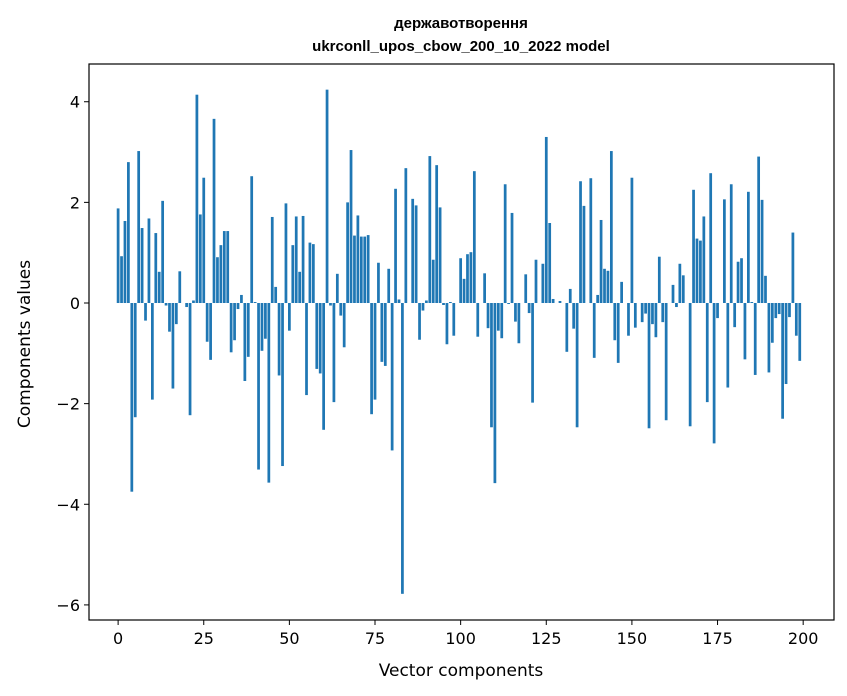 The width and height of the screenshot is (847, 696). What do you see at coordinates (68, 504) in the screenshot?
I see `y-tick-label: −4` at bounding box center [68, 504].